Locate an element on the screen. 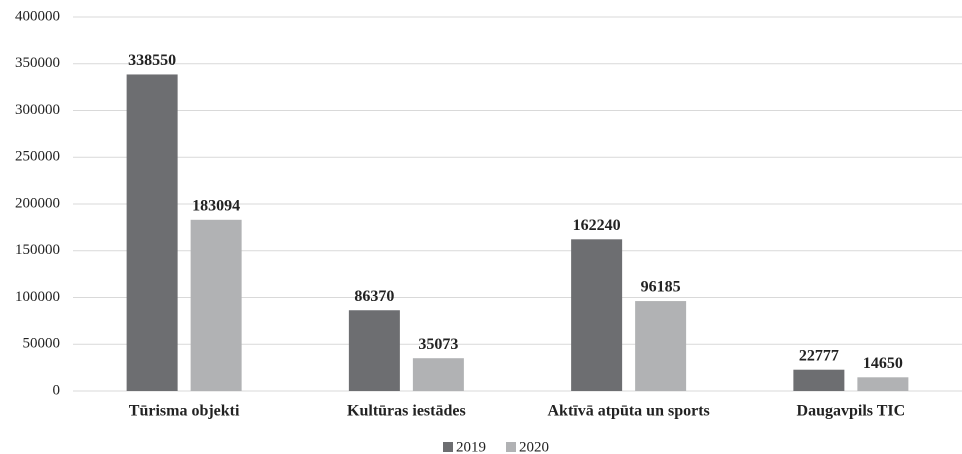  y-tick-label: 200000 is located at coordinates (37, 203).